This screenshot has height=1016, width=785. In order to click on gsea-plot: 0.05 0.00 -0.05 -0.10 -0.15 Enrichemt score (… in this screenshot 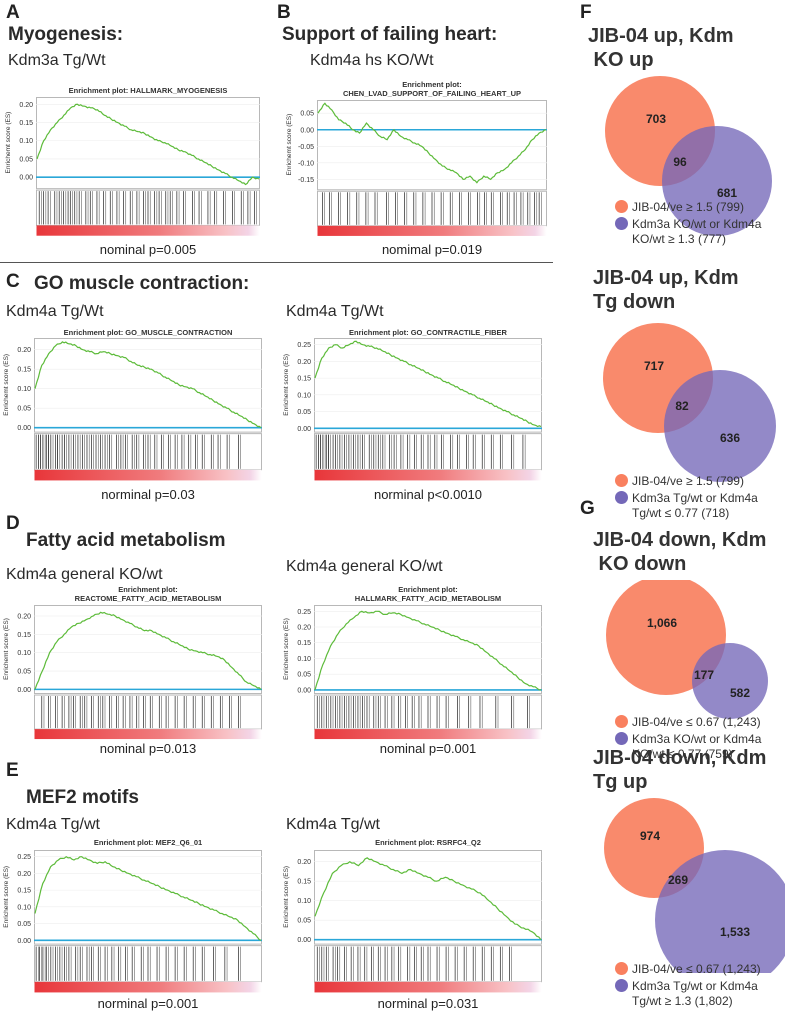, I will do `click(416, 168)`.